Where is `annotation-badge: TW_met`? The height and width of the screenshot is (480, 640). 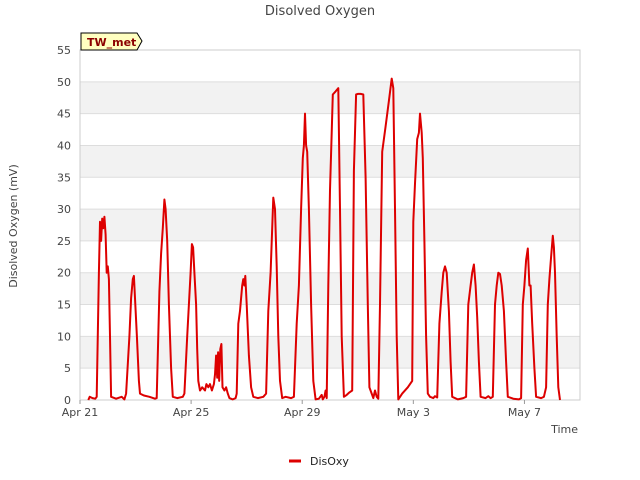 annotation-badge: TW_met is located at coordinates (111, 41).